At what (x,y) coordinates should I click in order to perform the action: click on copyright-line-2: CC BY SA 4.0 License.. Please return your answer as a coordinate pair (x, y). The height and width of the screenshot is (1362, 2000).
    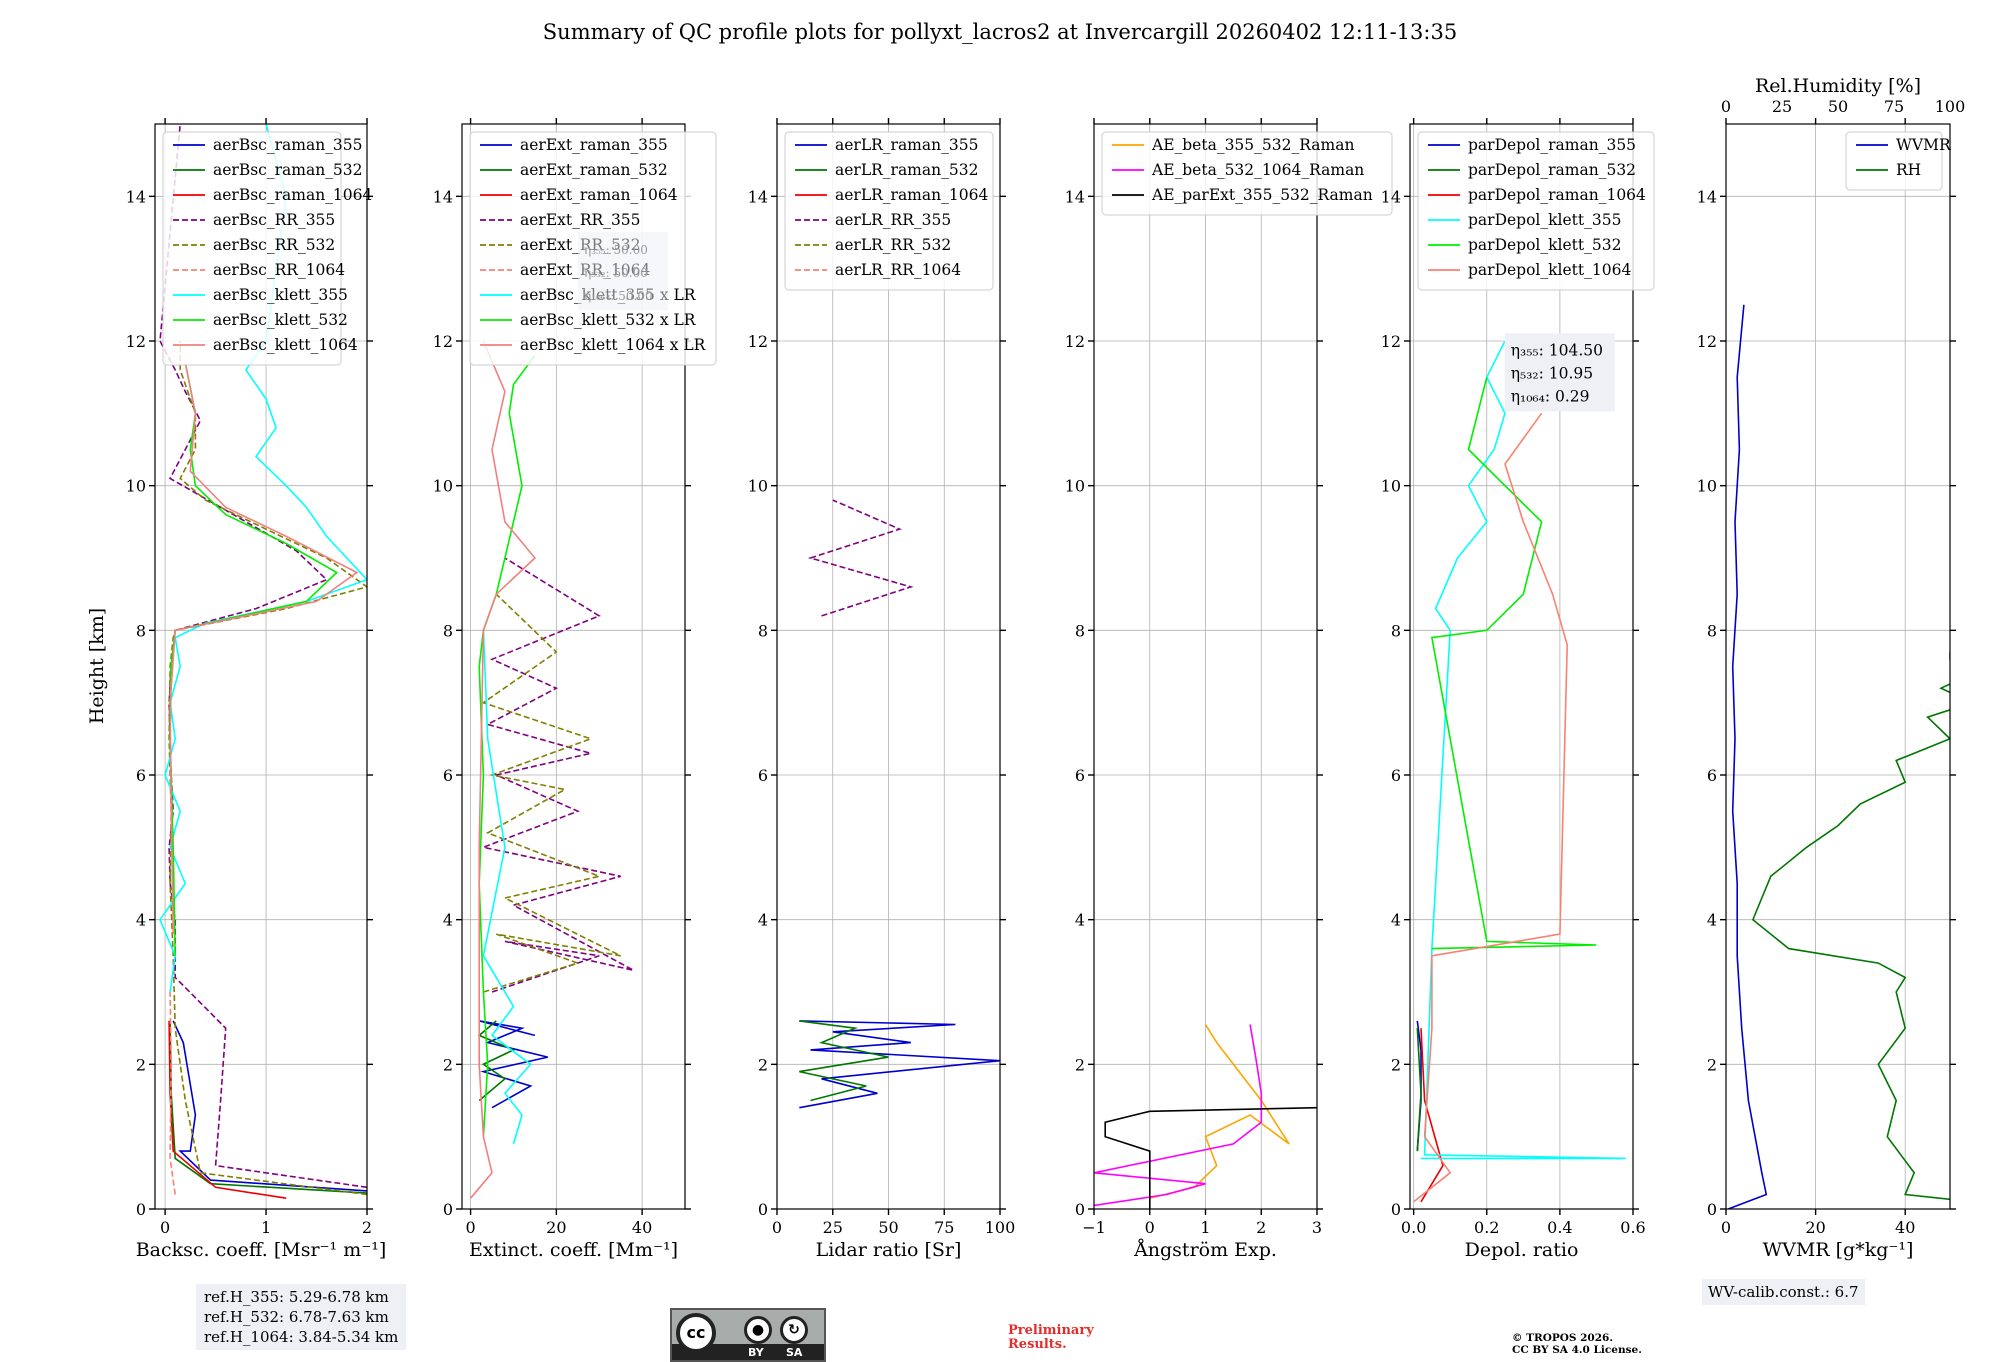
    Looking at the image, I should click on (1577, 1350).